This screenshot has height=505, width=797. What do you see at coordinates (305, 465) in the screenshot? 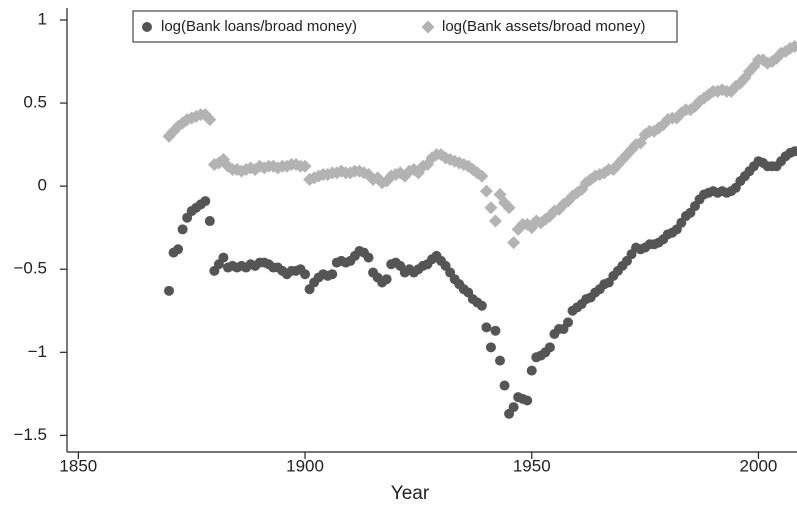
I see `x-tick-label: 1900` at bounding box center [305, 465].